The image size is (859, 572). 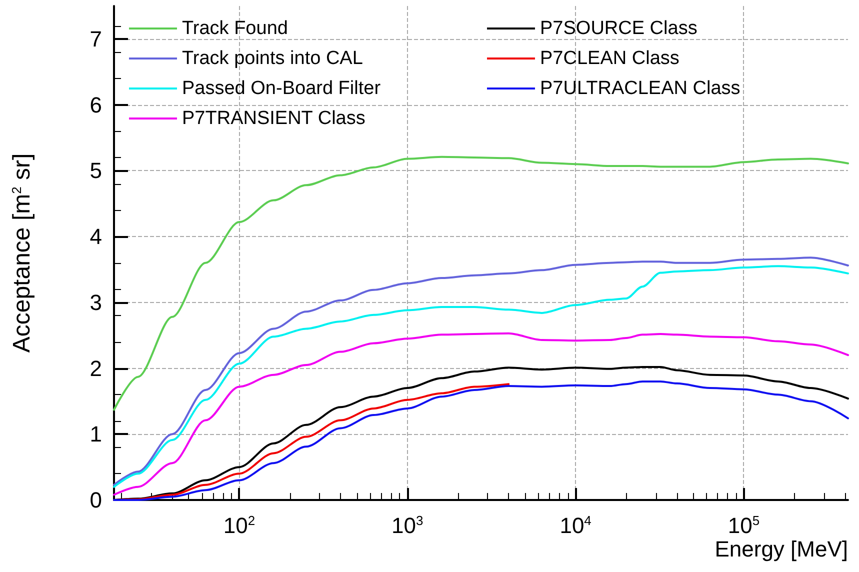 I want to click on legend-label: Track Found, so click(x=235, y=28).